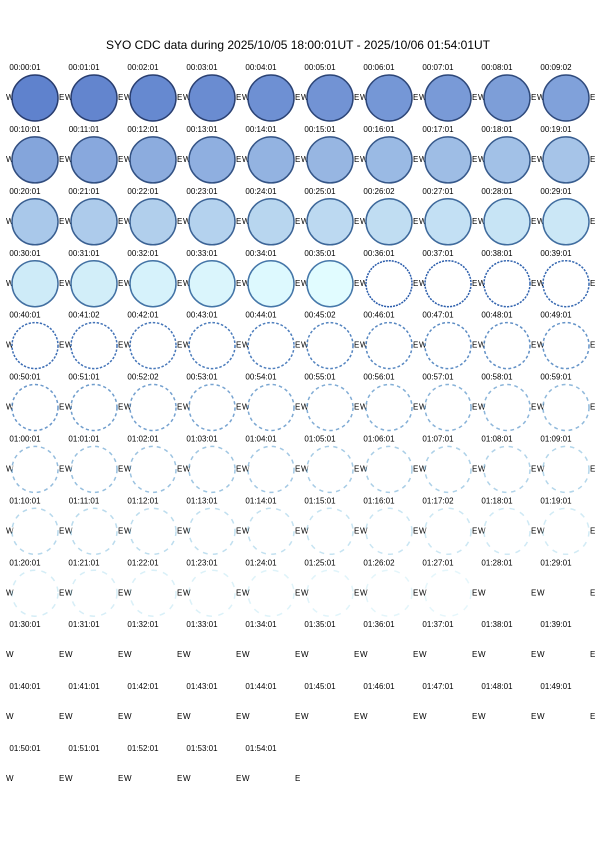 This screenshot has height=842, width=595. Describe the element at coordinates (497, 67) in the screenshot. I see `frame-time: 00:08:01` at that location.